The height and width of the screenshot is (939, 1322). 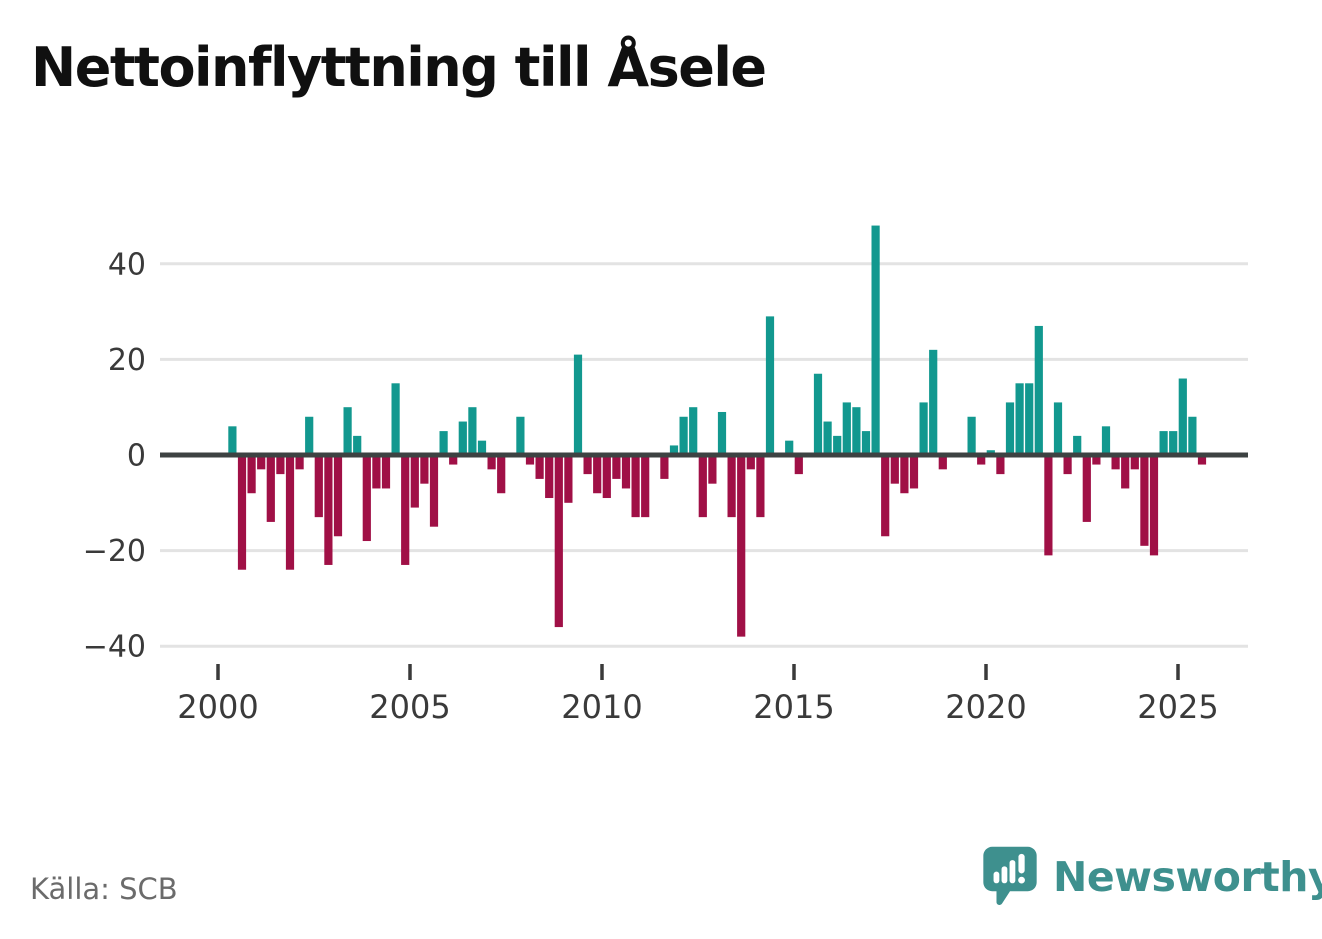 What do you see at coordinates (1192, 435) in the screenshot?
I see `bar-2025-q2` at bounding box center [1192, 435].